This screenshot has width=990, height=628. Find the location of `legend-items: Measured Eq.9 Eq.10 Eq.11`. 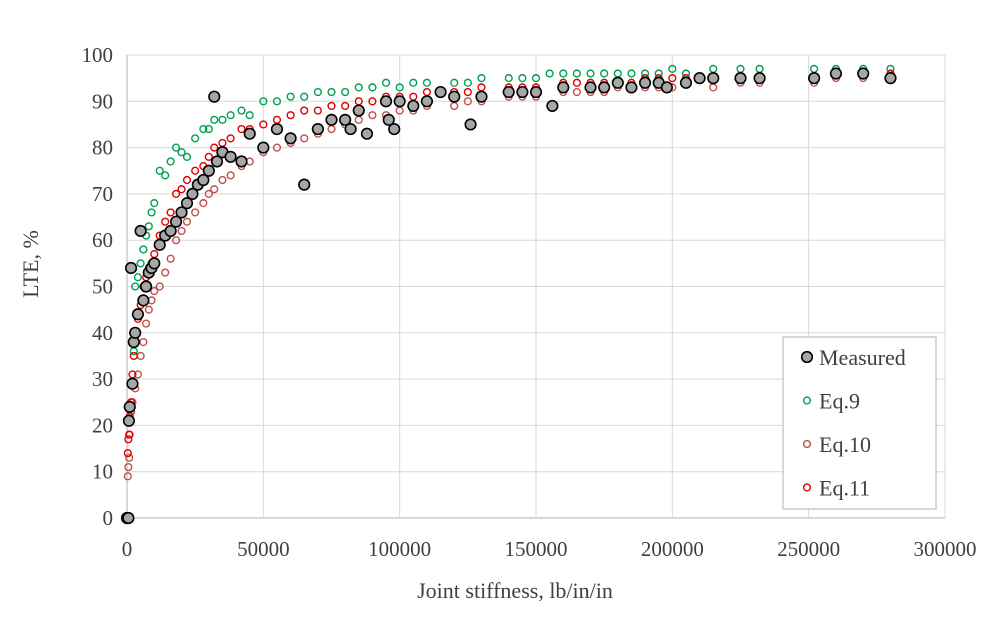

legend-items: Measured Eq.9 Eq.10 Eq.11 is located at coordinates (853, 423).